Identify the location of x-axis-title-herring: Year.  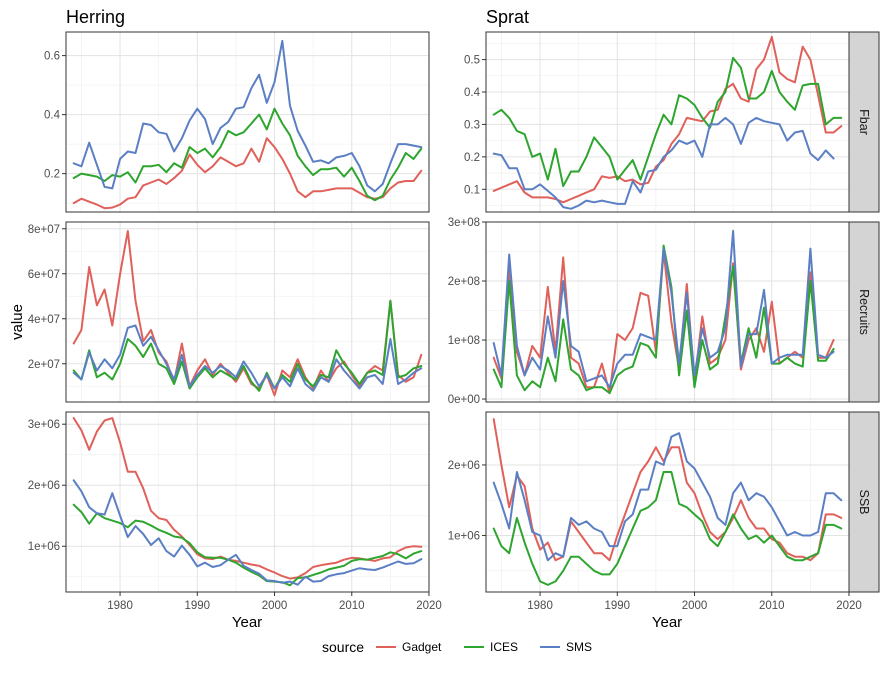
(247, 622).